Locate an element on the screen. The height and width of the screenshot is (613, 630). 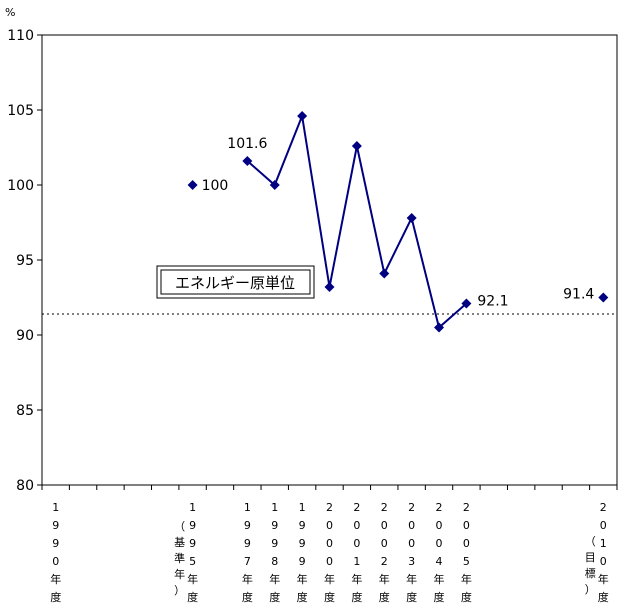
x-tick-label: 8 is located at coordinates (274, 561).